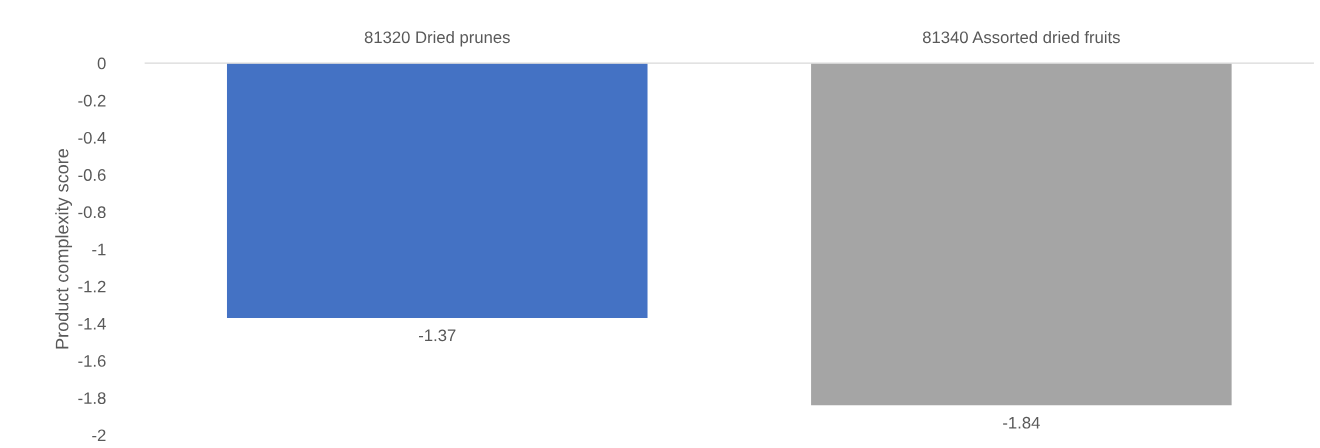 The height and width of the screenshot is (448, 1320). Describe the element at coordinates (92, 324) in the screenshot. I see `y-tick-label: -1.4` at that location.